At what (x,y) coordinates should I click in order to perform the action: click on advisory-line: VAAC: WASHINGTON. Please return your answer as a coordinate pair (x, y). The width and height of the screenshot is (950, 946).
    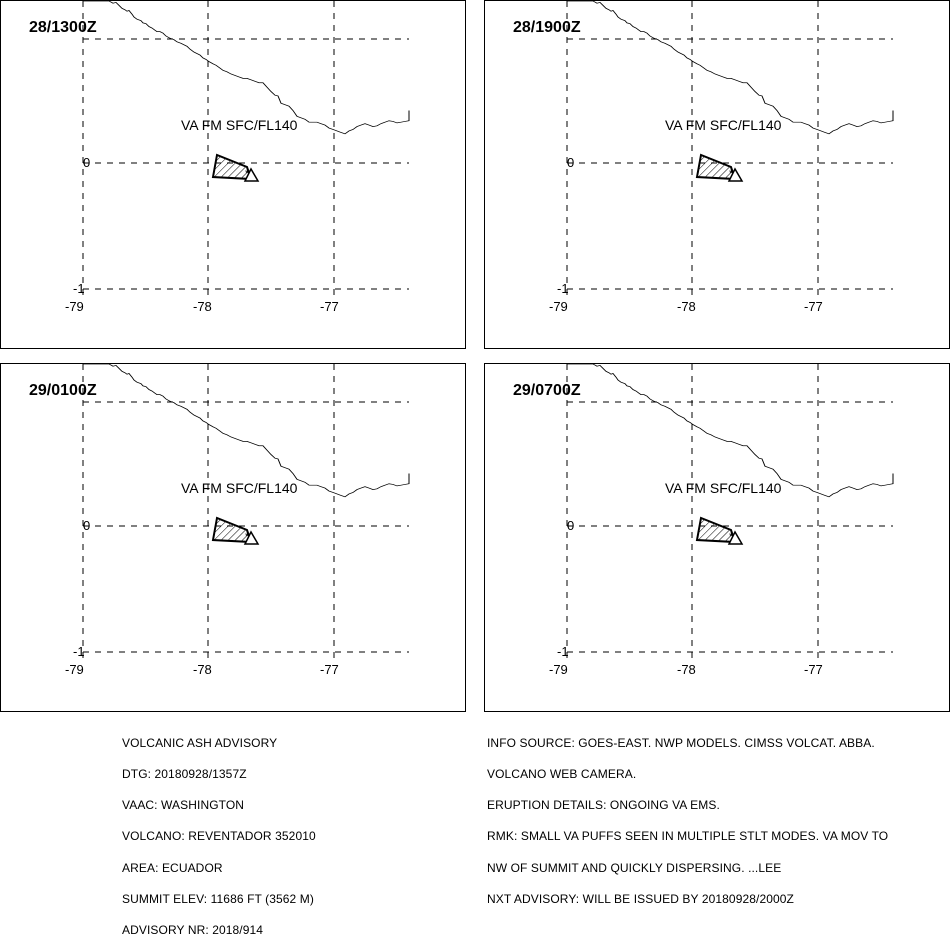
    Looking at the image, I should click on (183, 805).